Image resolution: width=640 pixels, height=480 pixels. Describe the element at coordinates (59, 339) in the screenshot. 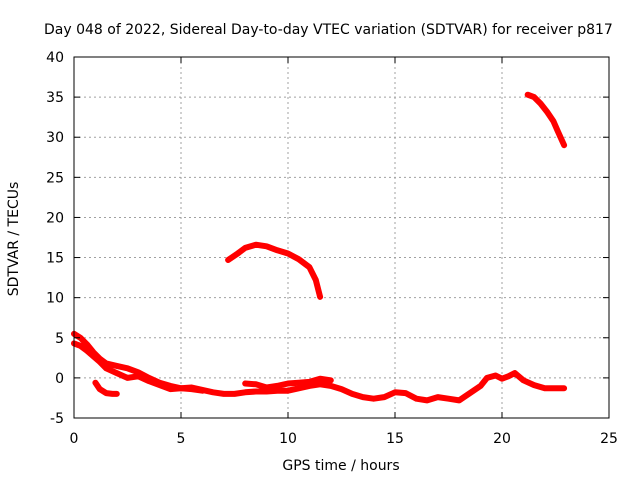

I see `y-tick-label: 5` at that location.